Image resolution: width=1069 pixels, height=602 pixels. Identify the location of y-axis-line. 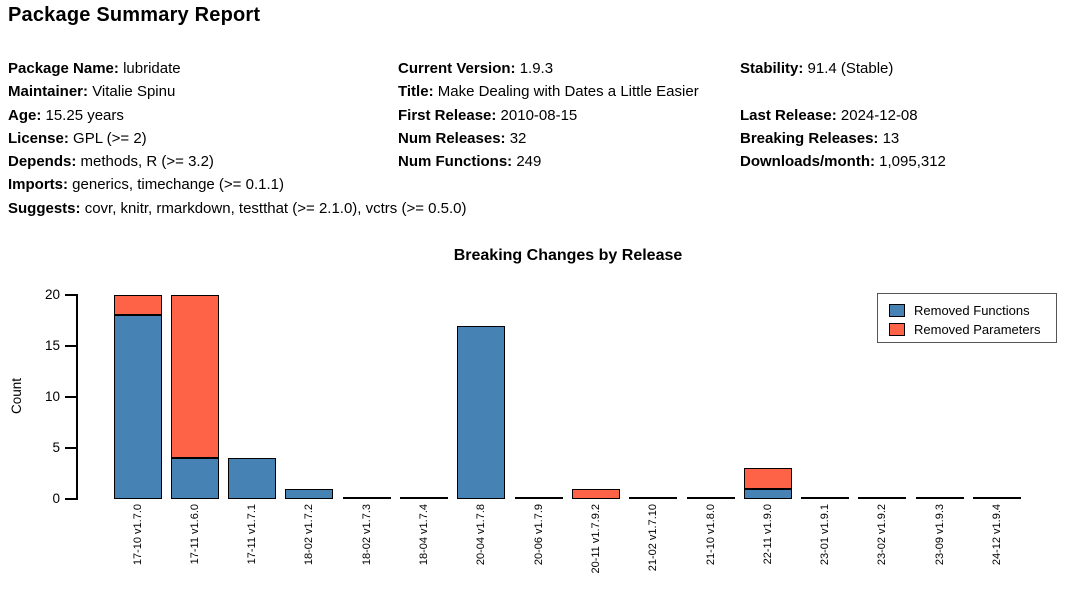
(77, 397).